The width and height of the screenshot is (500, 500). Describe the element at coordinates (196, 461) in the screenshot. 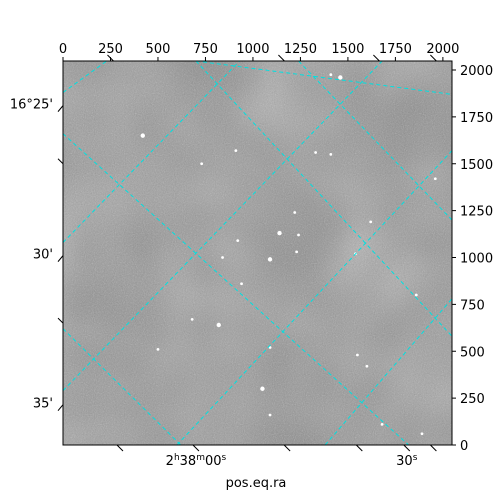

I see `ra-tick-label: 2h38m00s` at that location.